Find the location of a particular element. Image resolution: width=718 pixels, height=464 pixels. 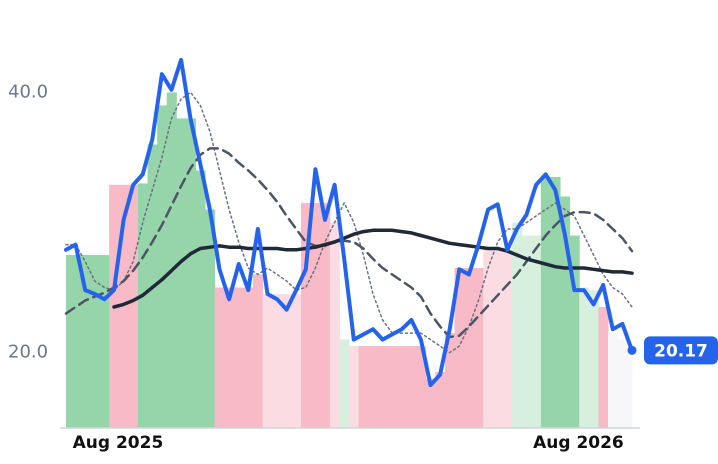

y-tick-label: 40.0 is located at coordinates (28, 91).